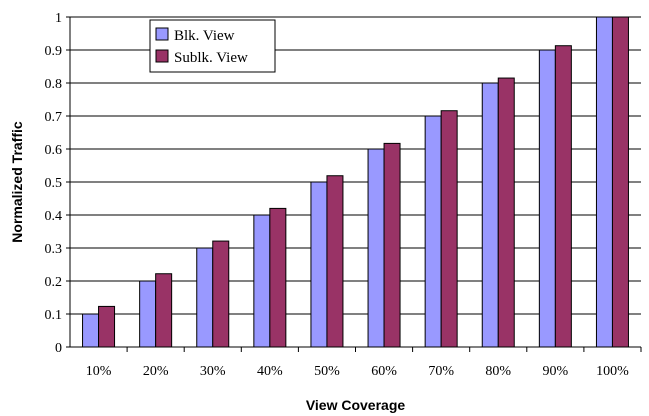 This screenshot has height=416, width=649. I want to click on y-tick-label: 0.9, so click(54, 51).